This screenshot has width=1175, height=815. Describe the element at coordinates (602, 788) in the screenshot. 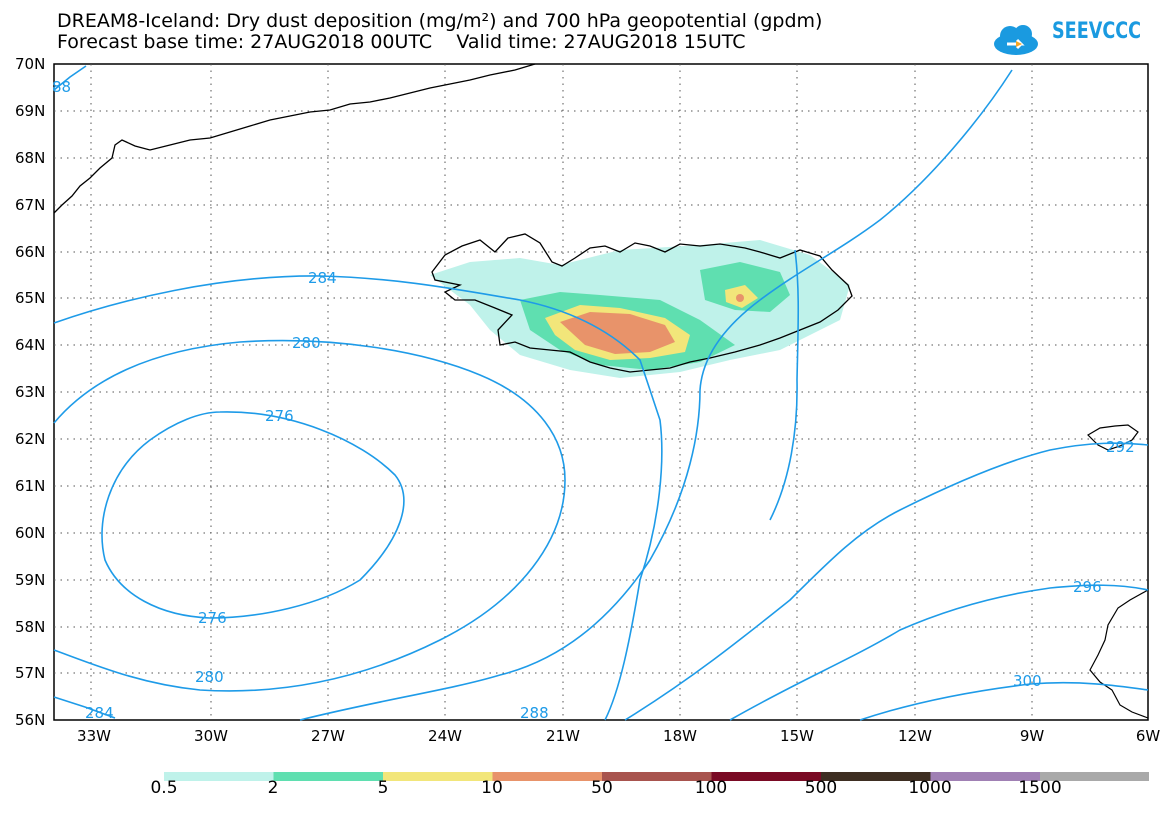

I see `colorbar-label: 50` at that location.